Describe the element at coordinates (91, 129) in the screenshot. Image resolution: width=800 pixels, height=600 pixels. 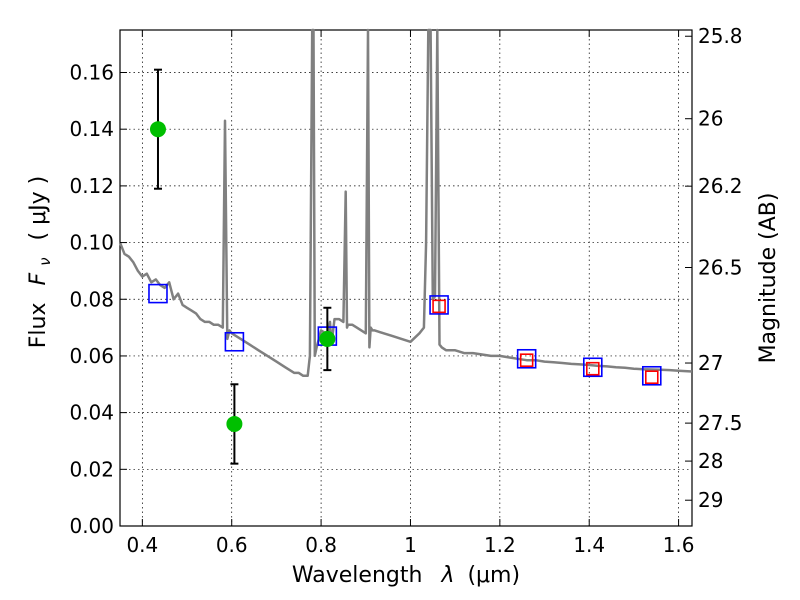
I see `y-tick-label: 0.14` at that location.